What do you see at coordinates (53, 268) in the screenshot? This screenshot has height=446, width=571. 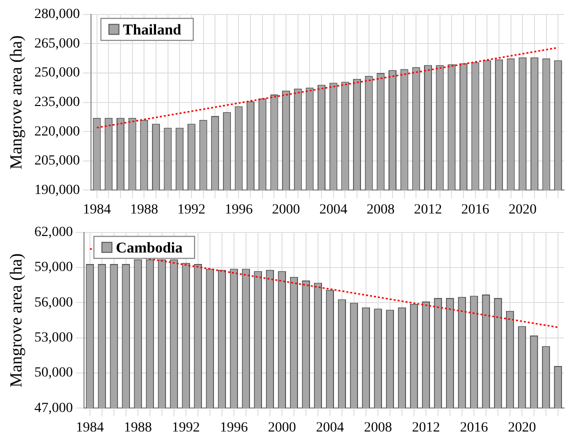 I see `y-tick-label: 59,000` at bounding box center [53, 268].